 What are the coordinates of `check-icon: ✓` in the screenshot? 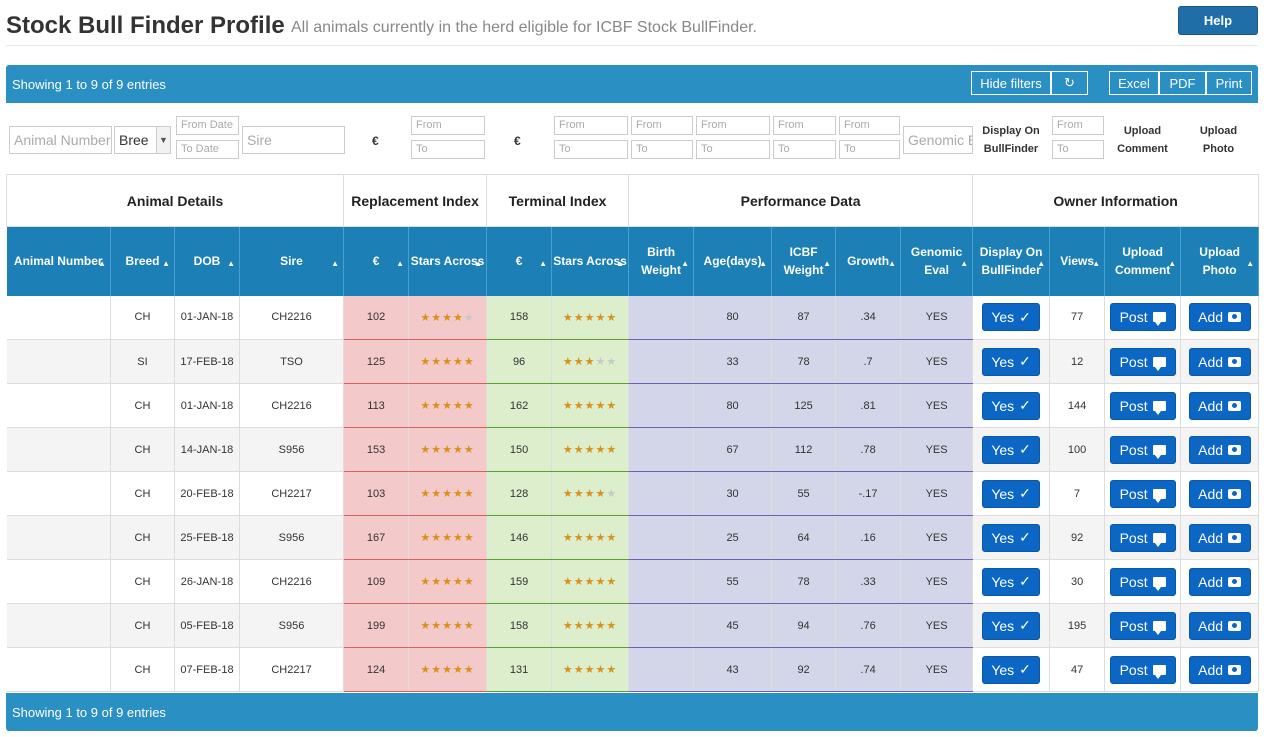 It's located at (1025, 669).